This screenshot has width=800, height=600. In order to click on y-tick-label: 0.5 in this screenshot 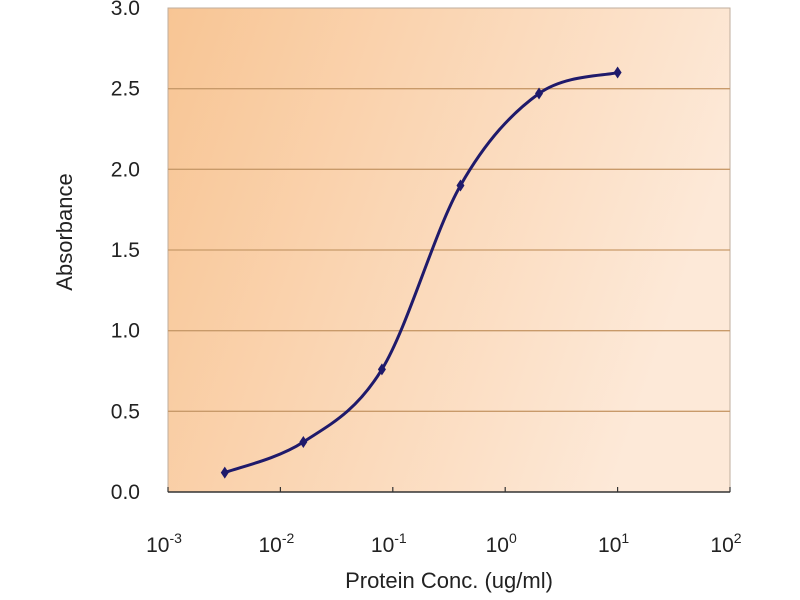, I will do `click(125, 411)`.